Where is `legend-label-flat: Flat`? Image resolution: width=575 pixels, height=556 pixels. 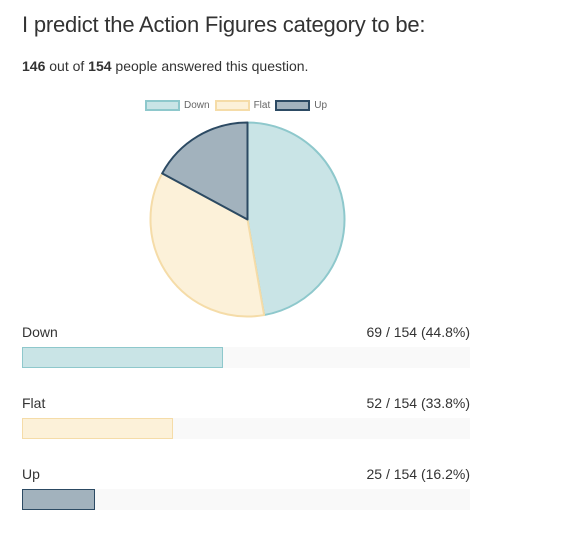 legend-label-flat: Flat is located at coordinates (262, 105).